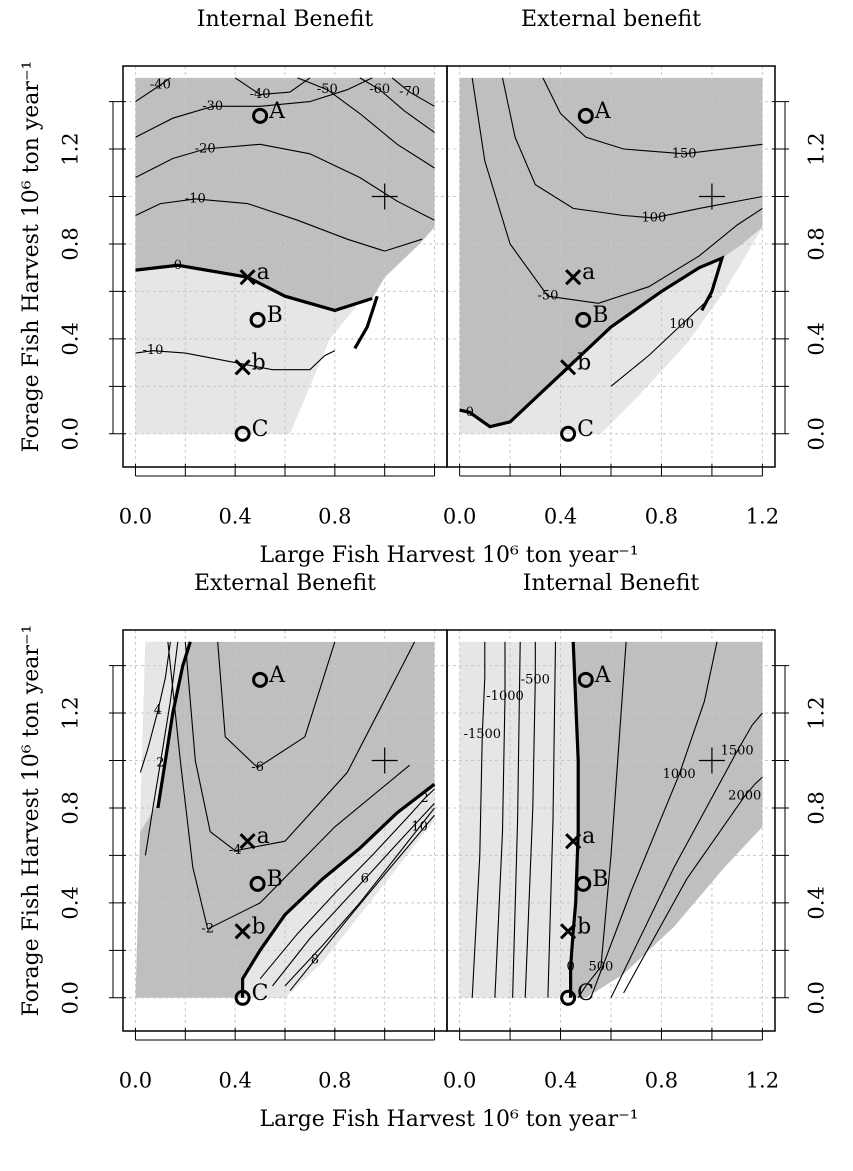 Image resolution: width=853 pixels, height=1171 pixels. What do you see at coordinates (31, 821) in the screenshot?
I see `y-axis-title: Forage Fish Harvest 10⁶ ton year⁻¹` at bounding box center [31, 821].